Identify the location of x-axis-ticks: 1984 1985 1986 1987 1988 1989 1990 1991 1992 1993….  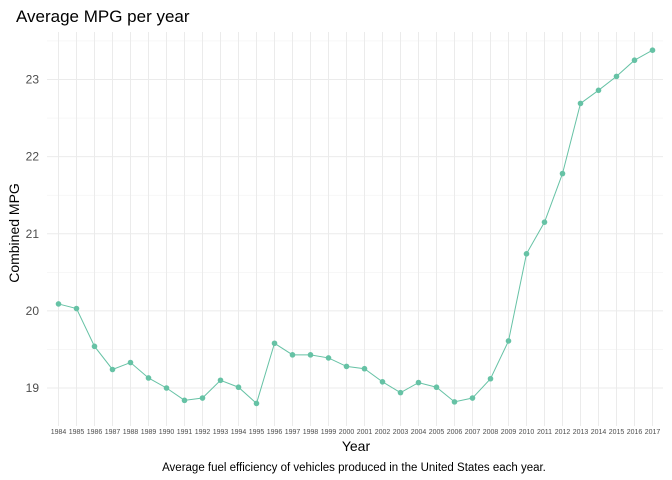
(356, 432).